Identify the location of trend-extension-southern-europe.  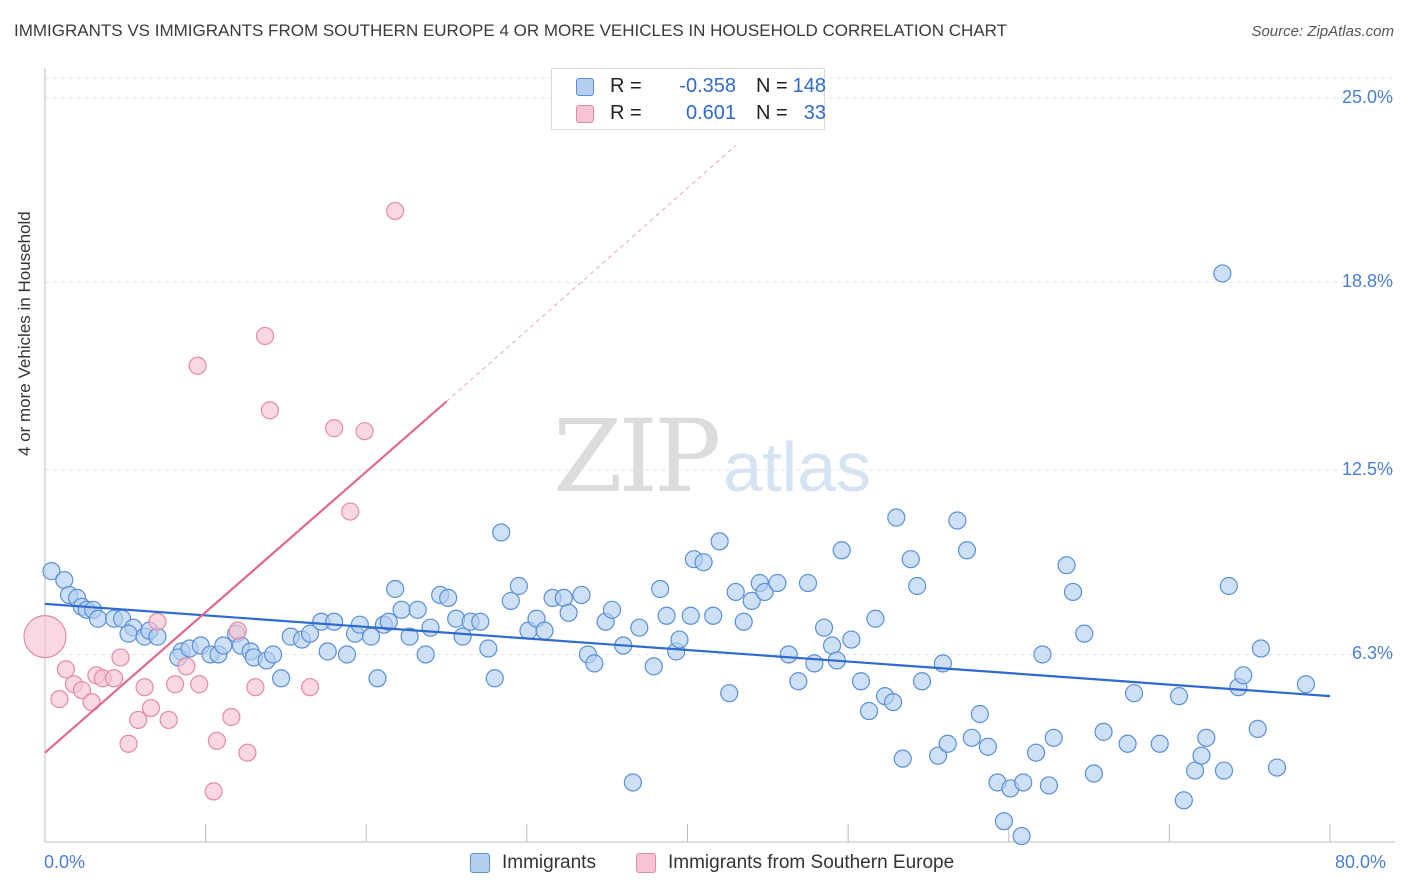
(591, 273).